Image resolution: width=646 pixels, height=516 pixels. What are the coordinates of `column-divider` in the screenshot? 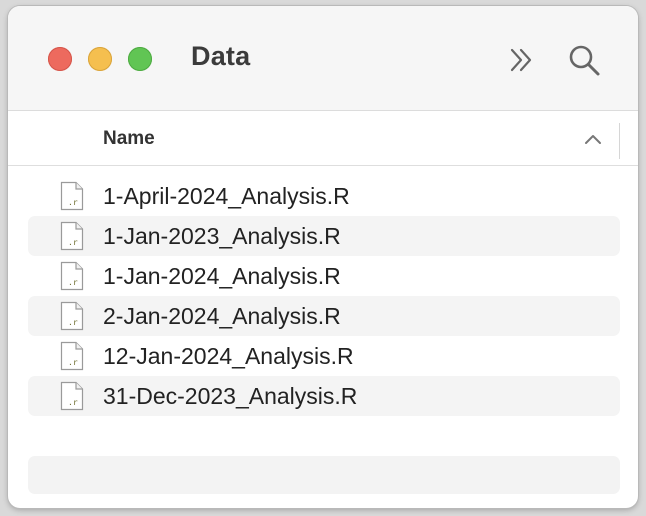 It's located at (619, 141).